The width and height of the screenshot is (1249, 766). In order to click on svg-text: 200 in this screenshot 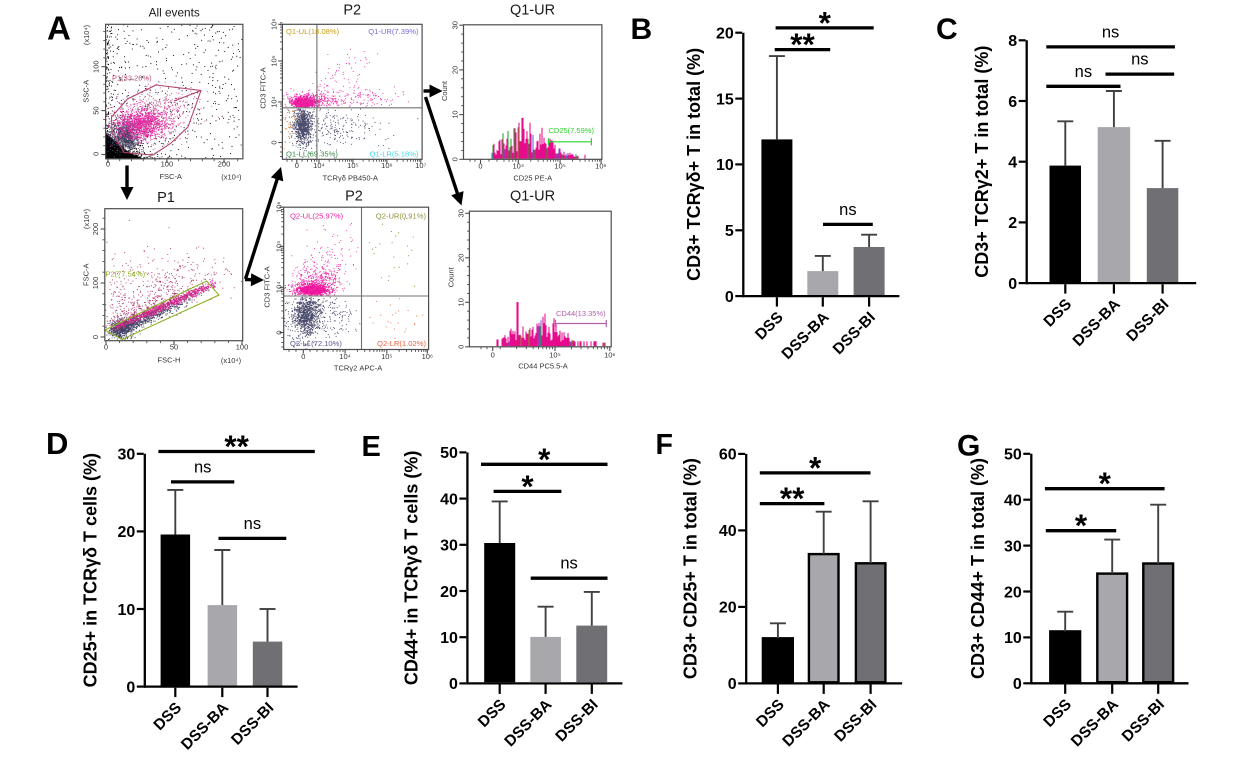, I will do `click(95, 229)`.